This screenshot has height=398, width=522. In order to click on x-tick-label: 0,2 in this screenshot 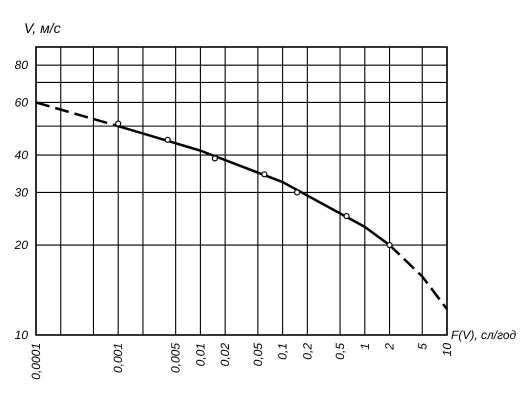, I will do `click(307, 351)`.